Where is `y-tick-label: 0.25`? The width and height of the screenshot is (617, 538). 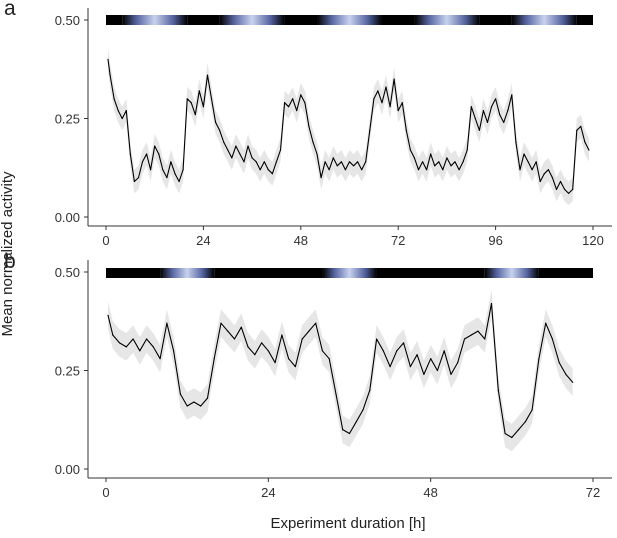 y-tick-label: 0.25 is located at coordinates (67, 371).